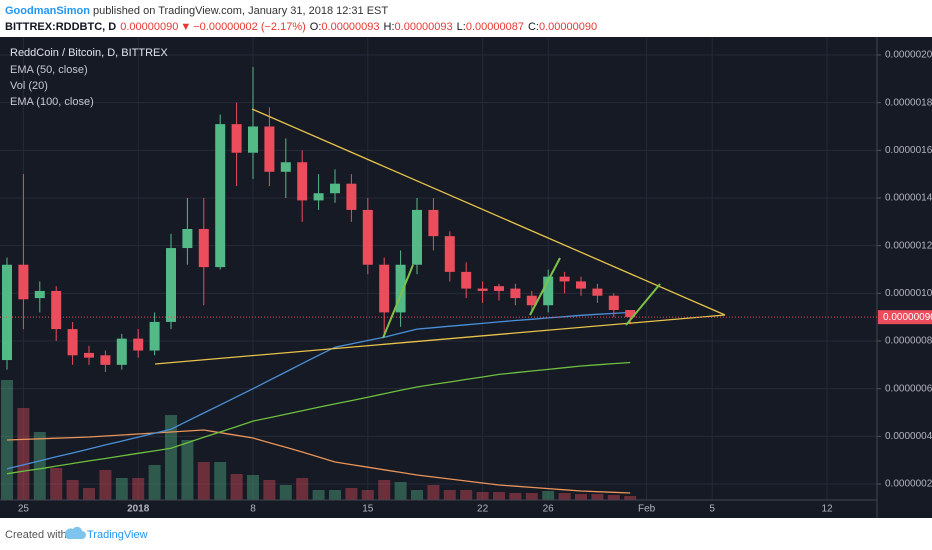 This screenshot has height=550, width=932. I want to click on volume-ma-line, so click(318, 461).